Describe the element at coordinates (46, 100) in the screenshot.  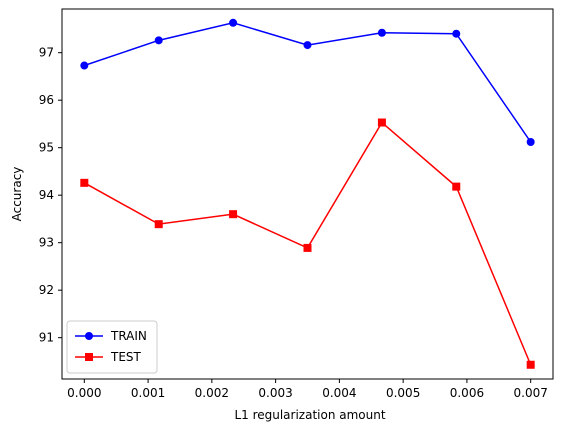
I see `y-tick-label: 96` at that location.